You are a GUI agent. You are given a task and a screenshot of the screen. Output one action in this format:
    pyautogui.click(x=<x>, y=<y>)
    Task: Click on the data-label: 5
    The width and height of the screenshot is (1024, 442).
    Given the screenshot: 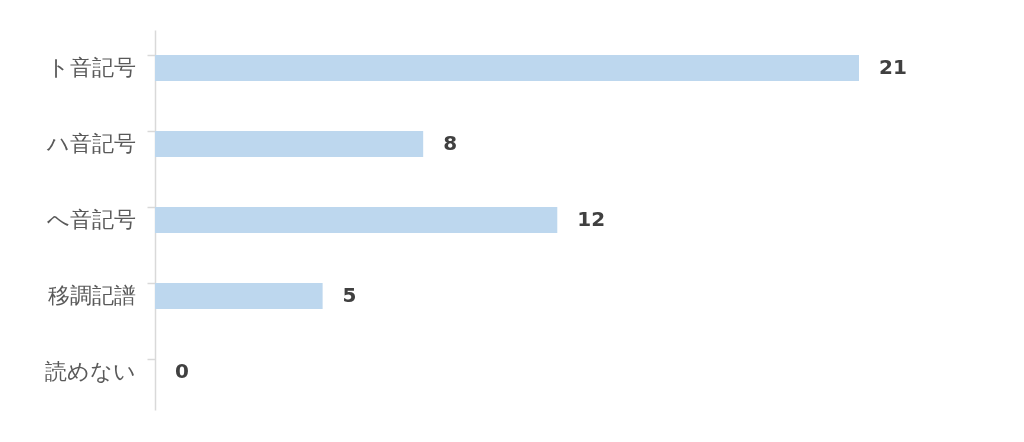 What is the action you would take?
    pyautogui.click(x=349, y=295)
    